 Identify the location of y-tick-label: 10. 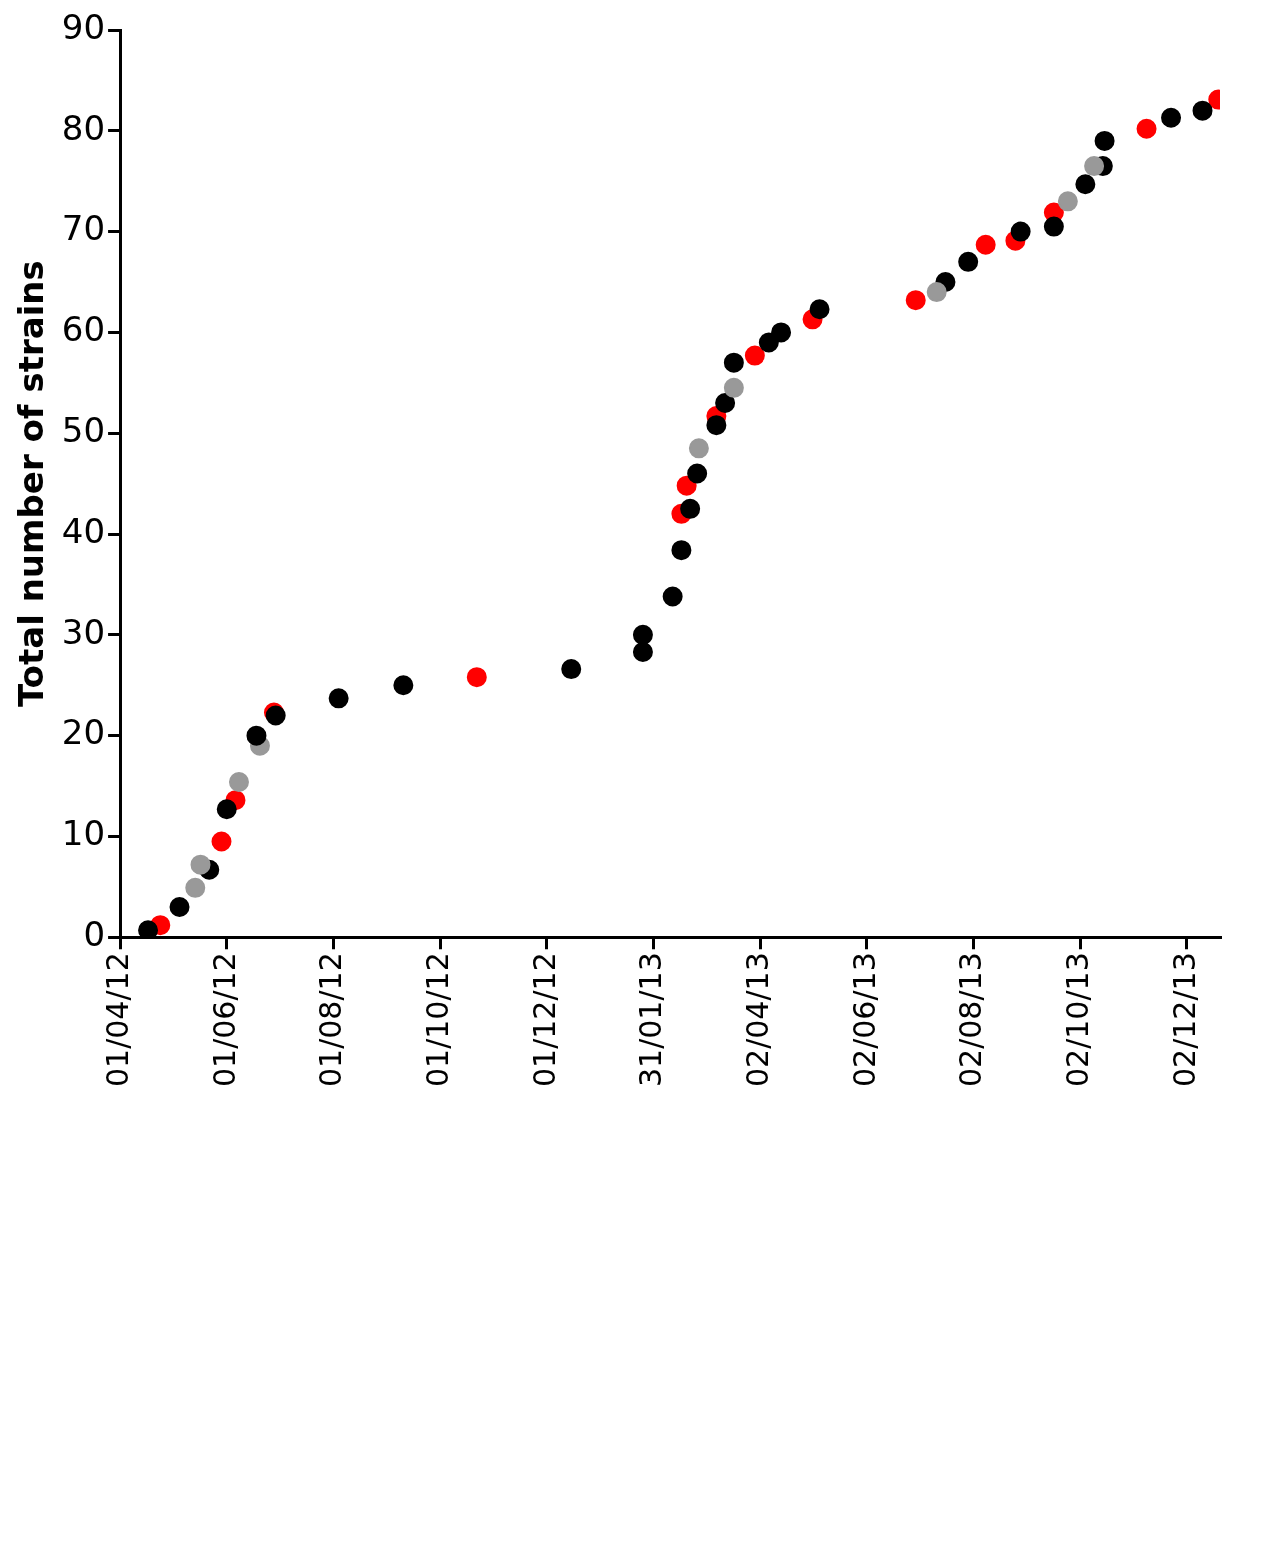
(83, 833).